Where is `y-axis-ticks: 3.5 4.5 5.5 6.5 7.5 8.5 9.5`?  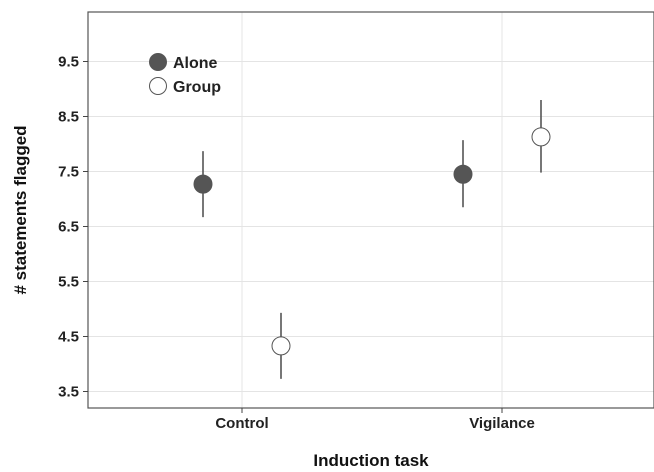 y-axis-ticks: 3.5 4.5 5.5 6.5 7.5 8.5 9.5 is located at coordinates (73, 227).